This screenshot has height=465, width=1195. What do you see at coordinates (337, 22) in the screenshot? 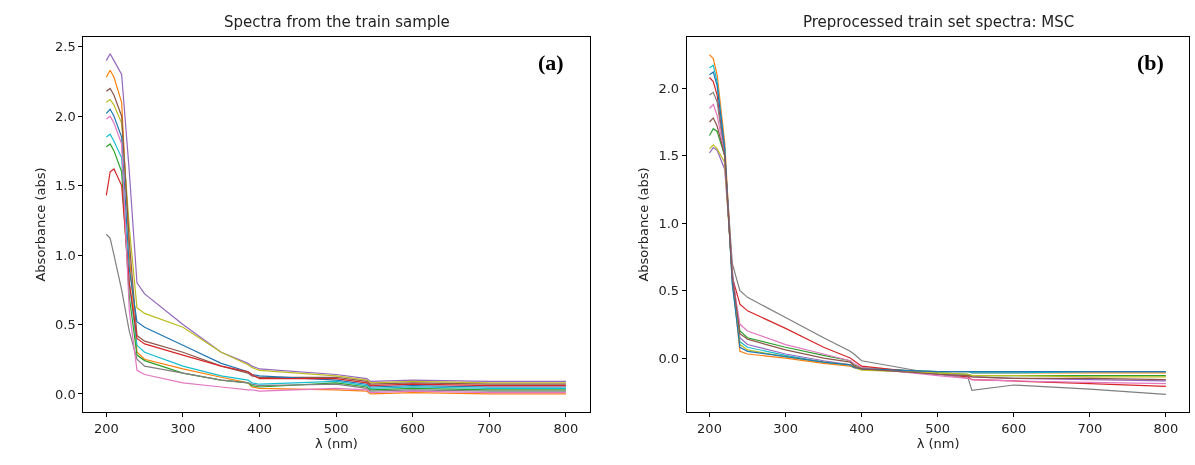
I see `chart-title: Spectra from the train sample` at bounding box center [337, 22].